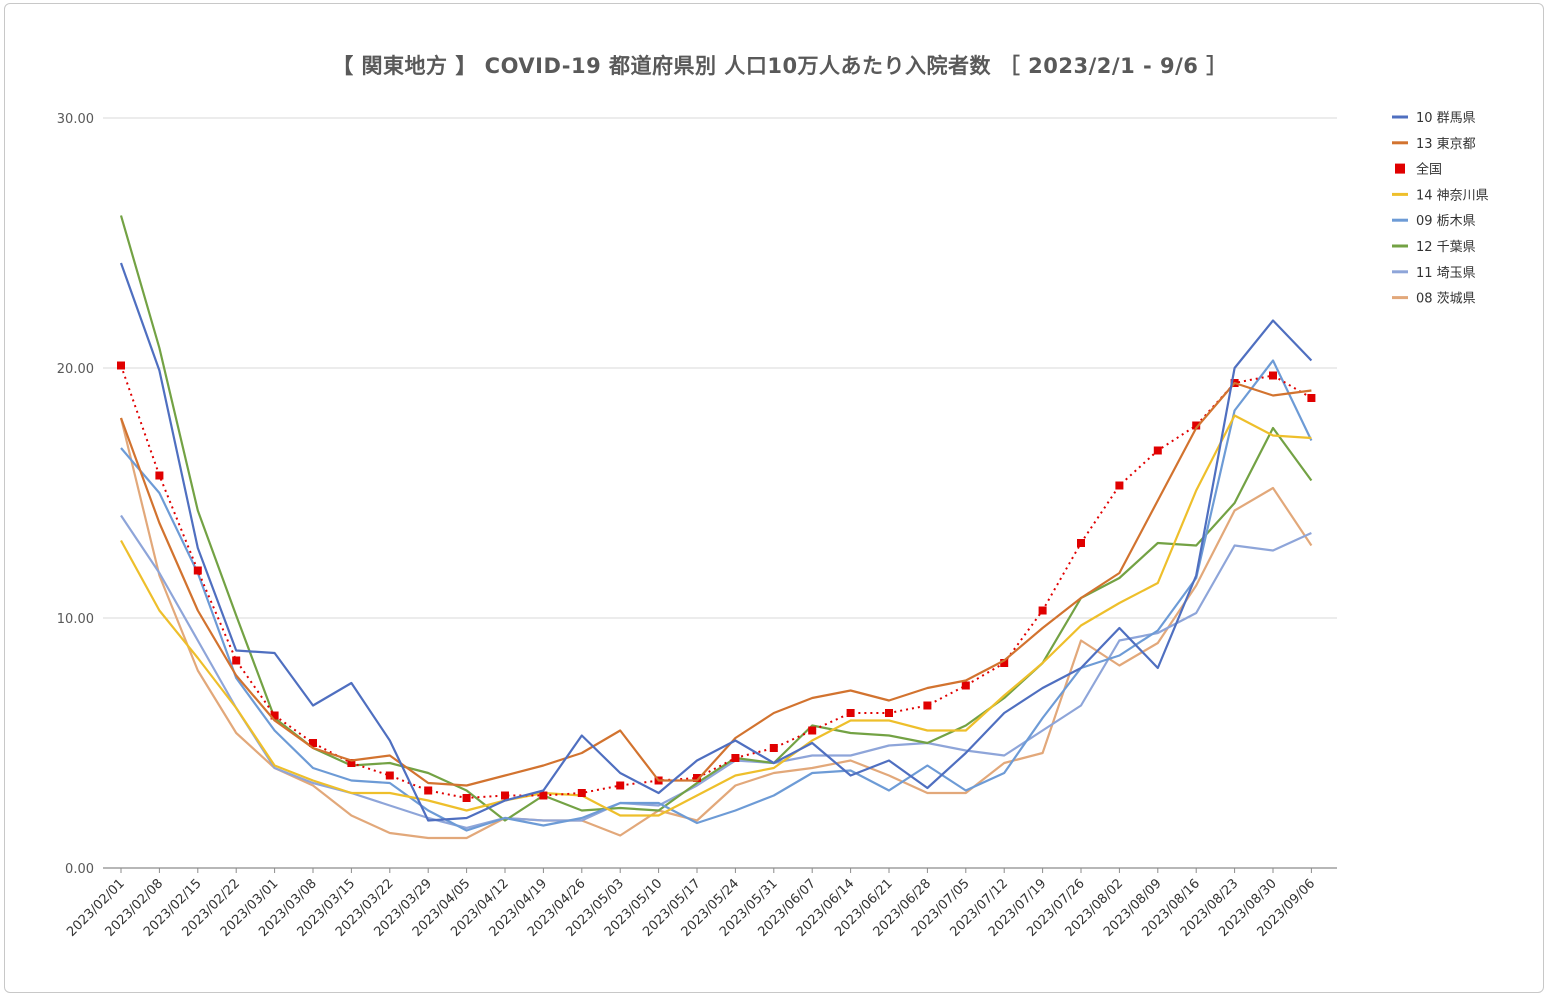 Image resolution: width=1550 pixels, height=998 pixels. What do you see at coordinates (1446, 221) in the screenshot?
I see `legend-label: 09 栃木県` at bounding box center [1446, 221].